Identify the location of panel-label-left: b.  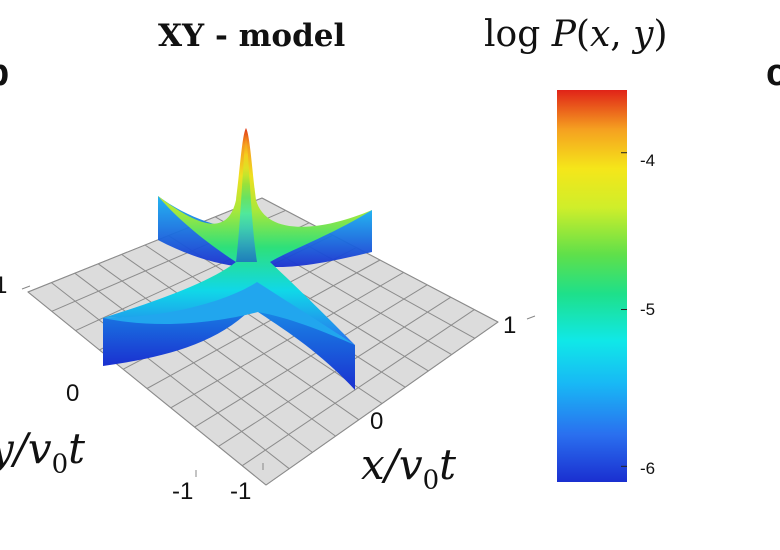
(4, 73).